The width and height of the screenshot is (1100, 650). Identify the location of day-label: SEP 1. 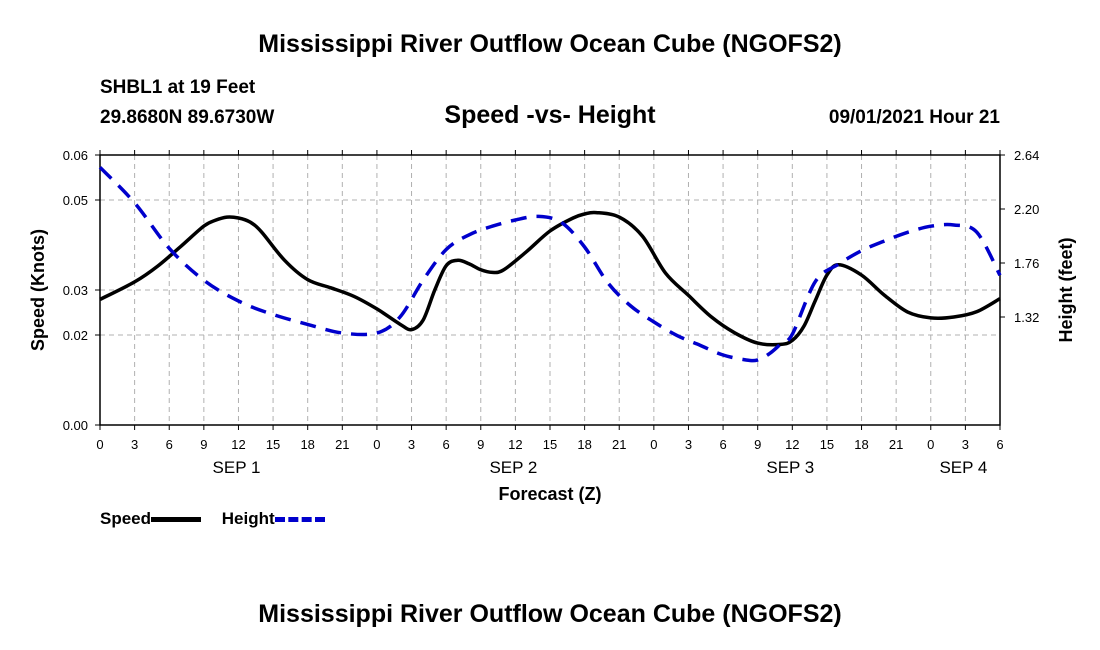
(237, 467).